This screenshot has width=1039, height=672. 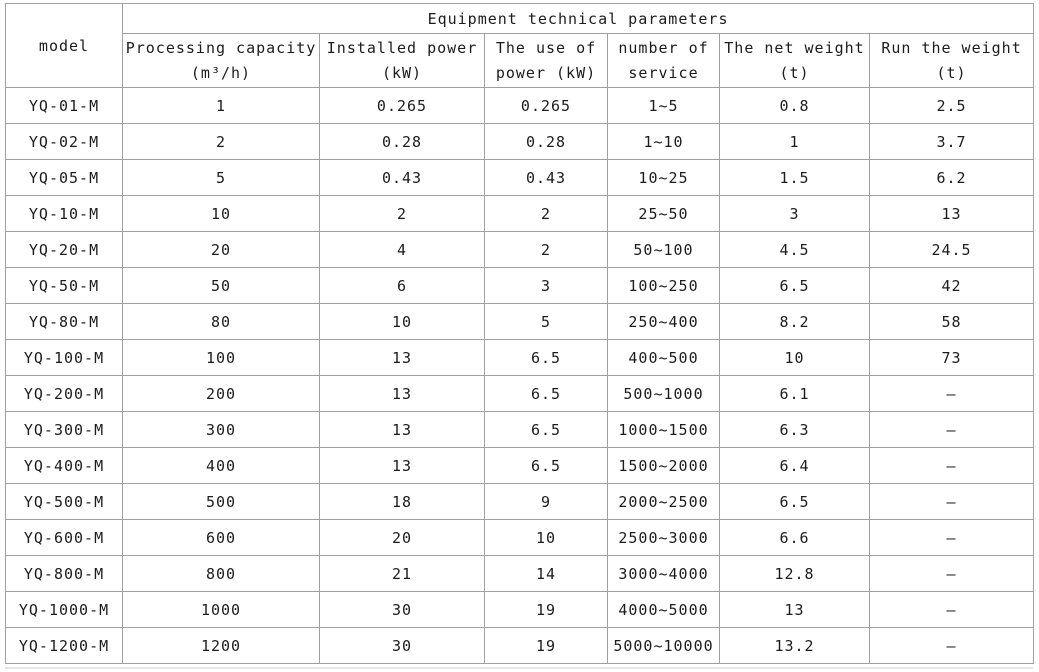 I want to click on cell-run-weight: 73, so click(x=951, y=357).